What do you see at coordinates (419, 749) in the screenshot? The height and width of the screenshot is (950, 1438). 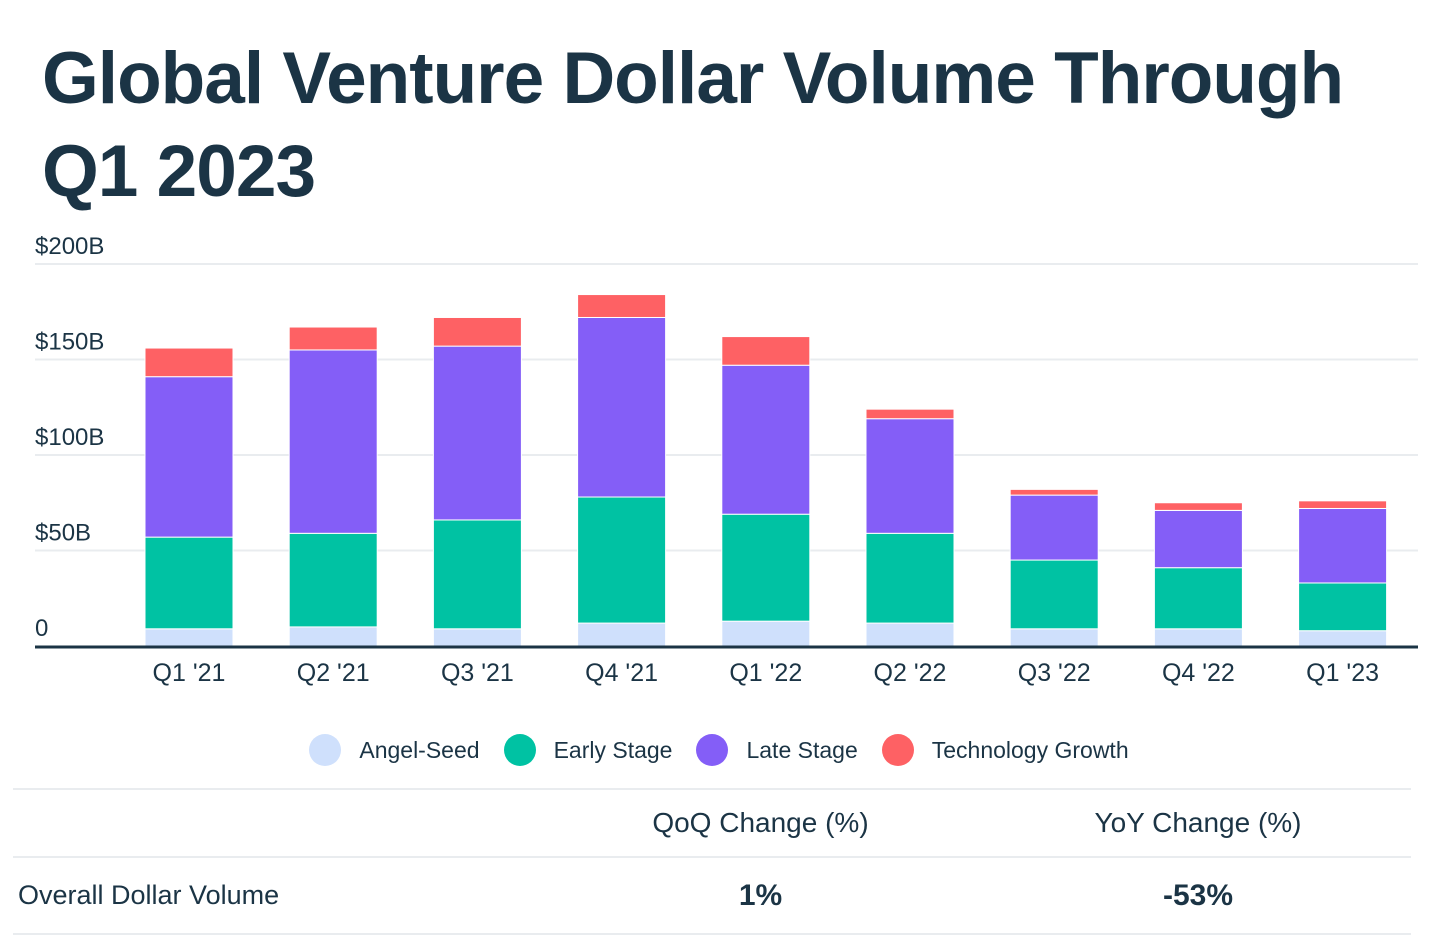 I see `legend-label-angel-seed: Angel-Seed` at bounding box center [419, 749].